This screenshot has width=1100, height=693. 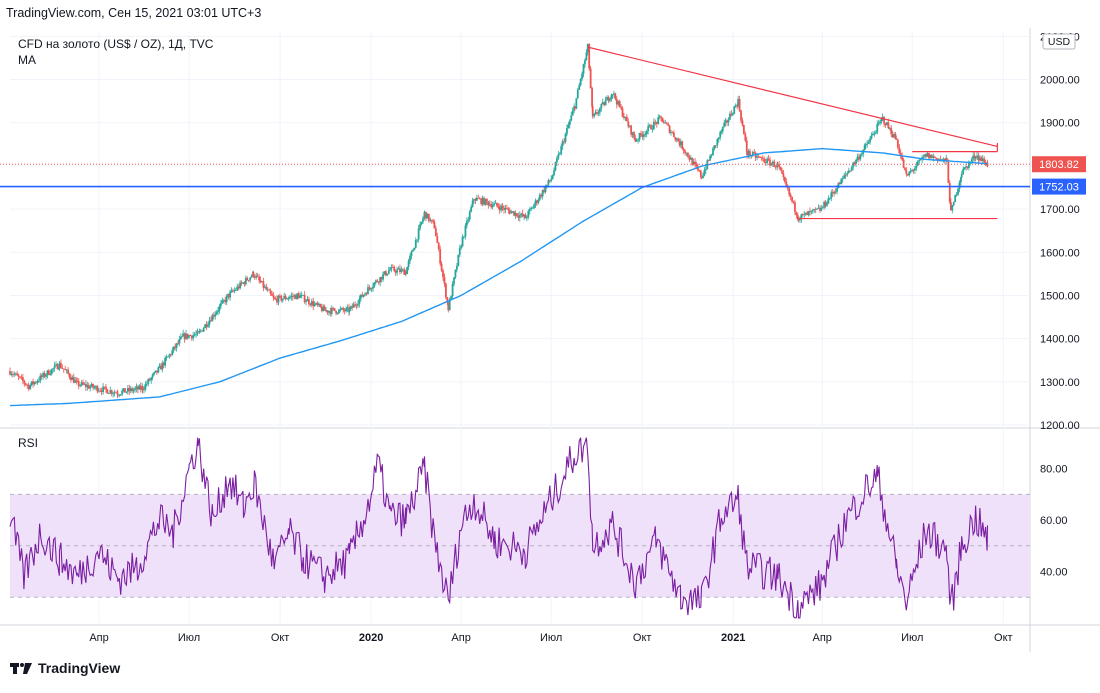 I want to click on symbol-title: CFD на золото (US$ / OZ), 1Д, TVC, so click(x=116, y=44).